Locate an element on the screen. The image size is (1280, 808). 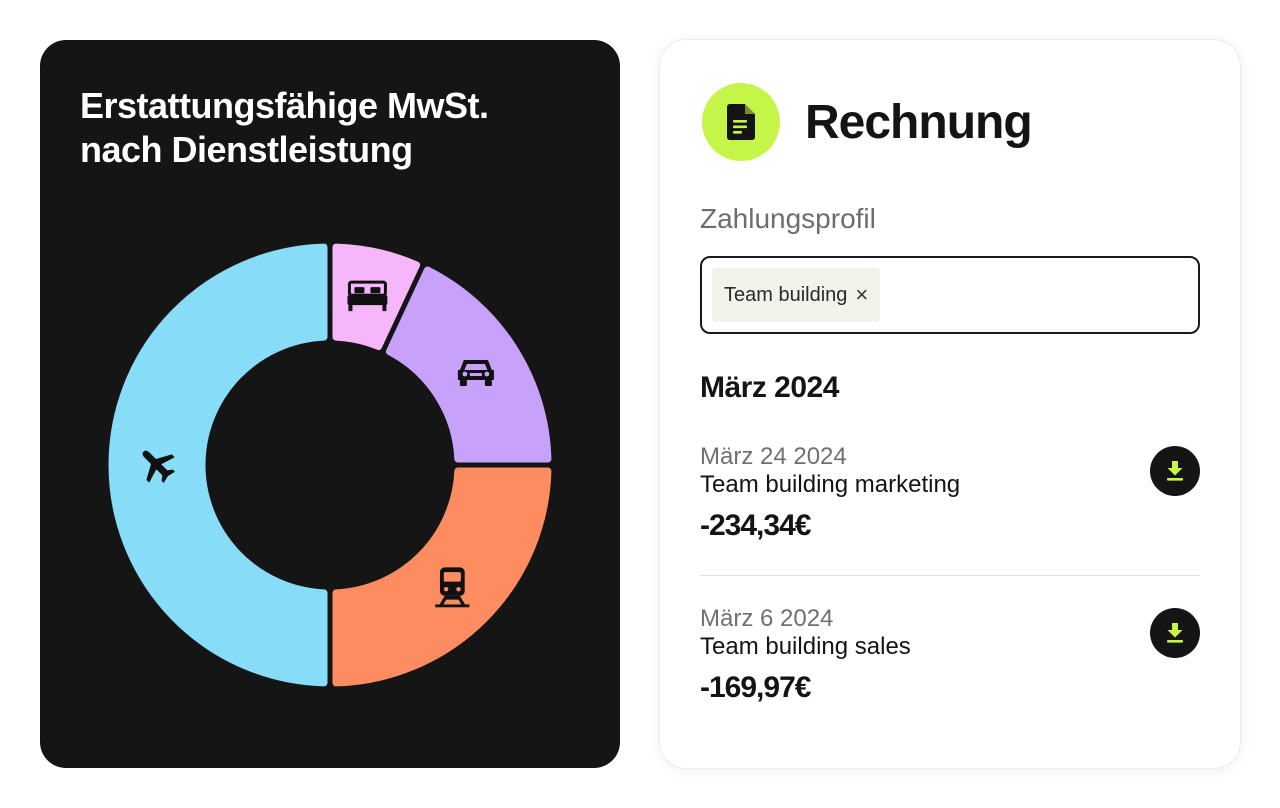
payment-profile-tag-label: Team building is located at coordinates (786, 294).